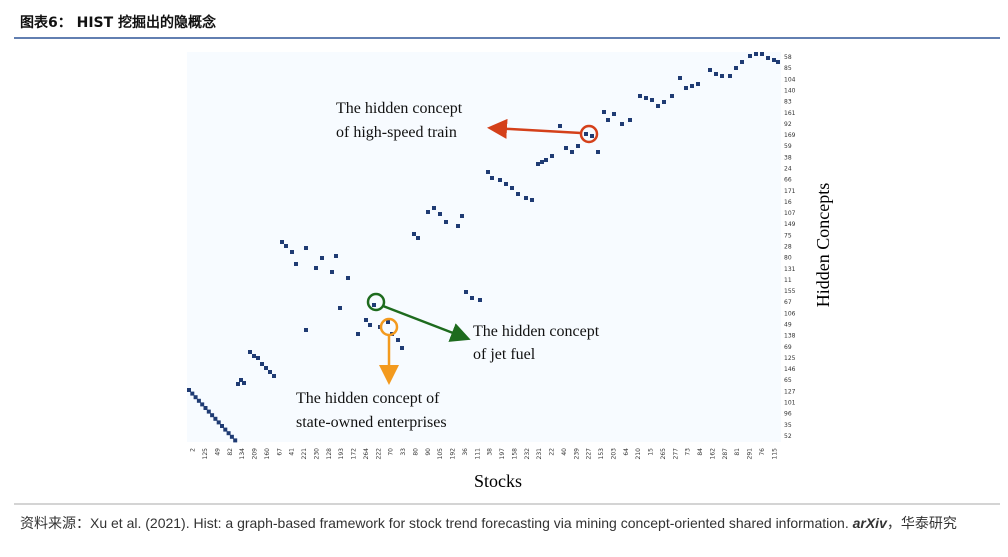 This screenshot has width=1008, height=557. I want to click on x-tick-label: 67, so click(279, 452).